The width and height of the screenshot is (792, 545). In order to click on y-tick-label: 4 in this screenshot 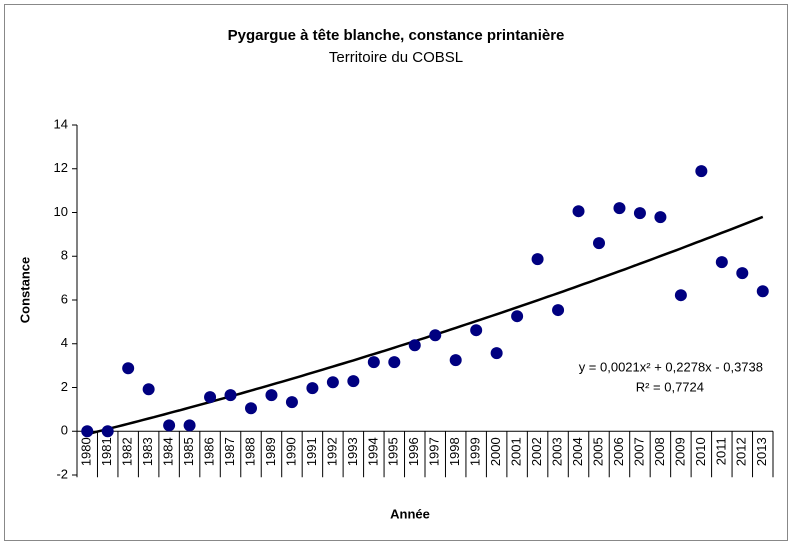, I will do `click(64, 342)`.